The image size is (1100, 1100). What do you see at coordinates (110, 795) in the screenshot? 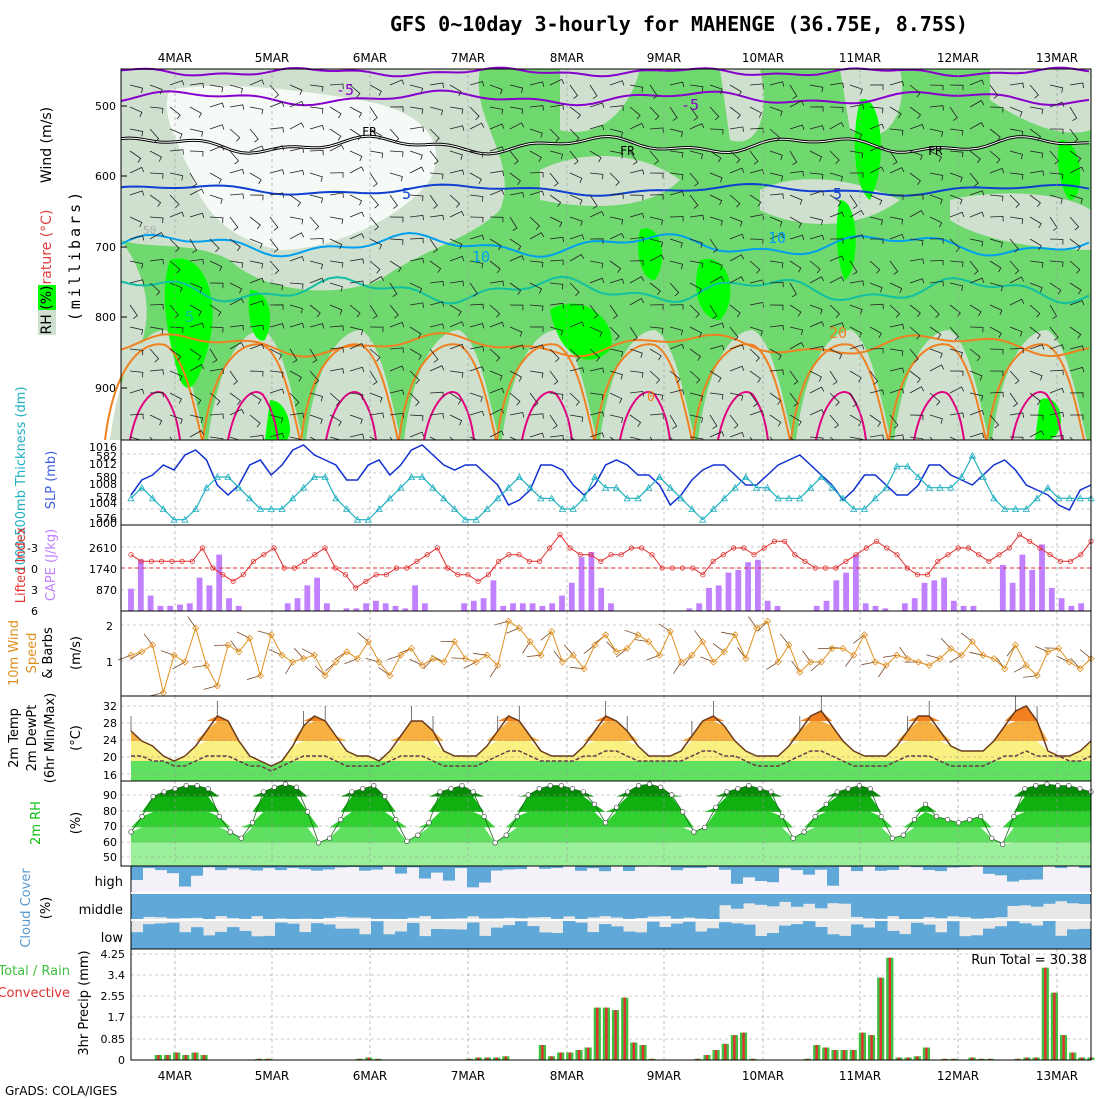
I see `rh2m-tick-label: 90` at bounding box center [110, 795].